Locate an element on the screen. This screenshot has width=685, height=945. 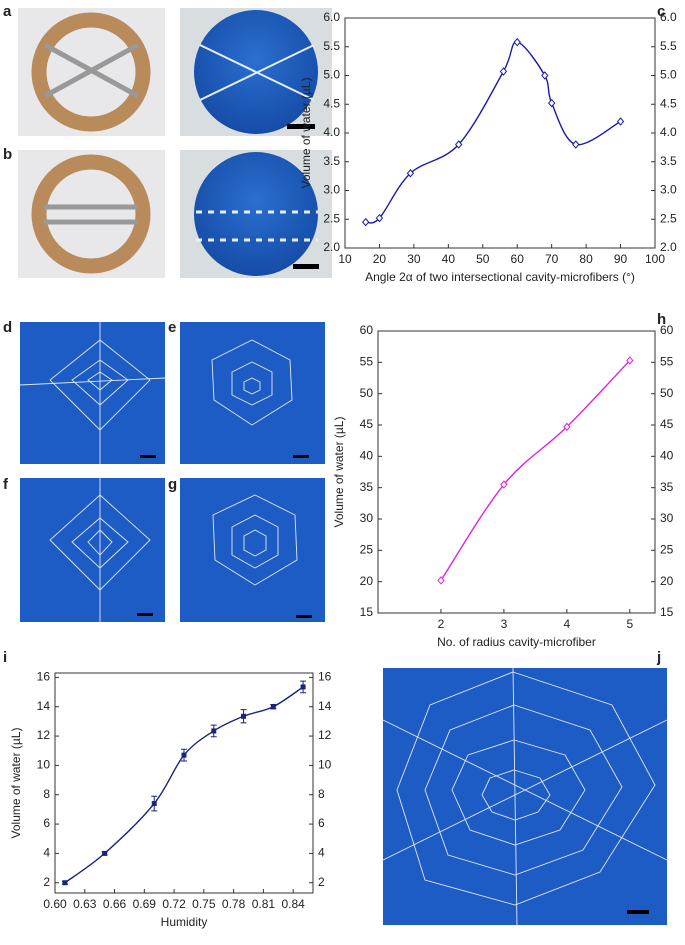
y-tick-label: 40 is located at coordinates (367, 456).